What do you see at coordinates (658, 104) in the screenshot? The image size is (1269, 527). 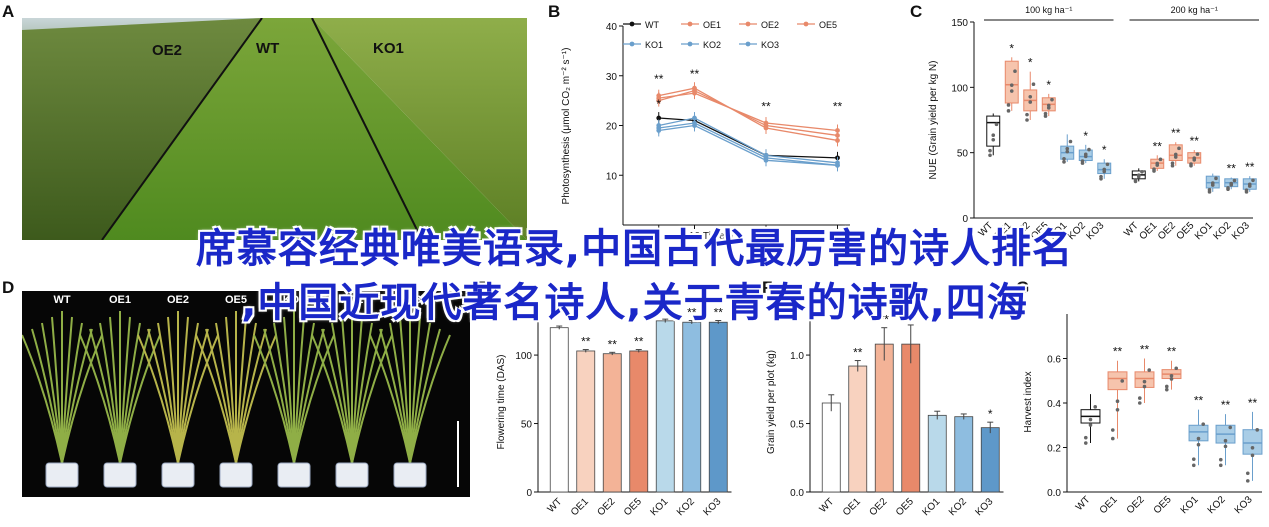 I see `b-significance: *` at bounding box center [658, 104].